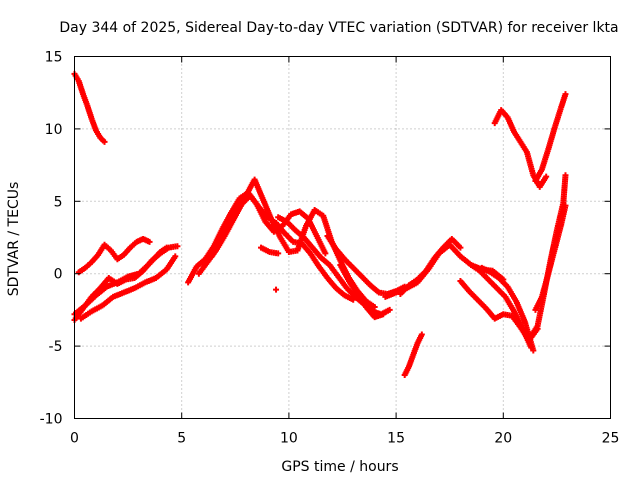  I want to click on series-trace-m, so click(276, 289).